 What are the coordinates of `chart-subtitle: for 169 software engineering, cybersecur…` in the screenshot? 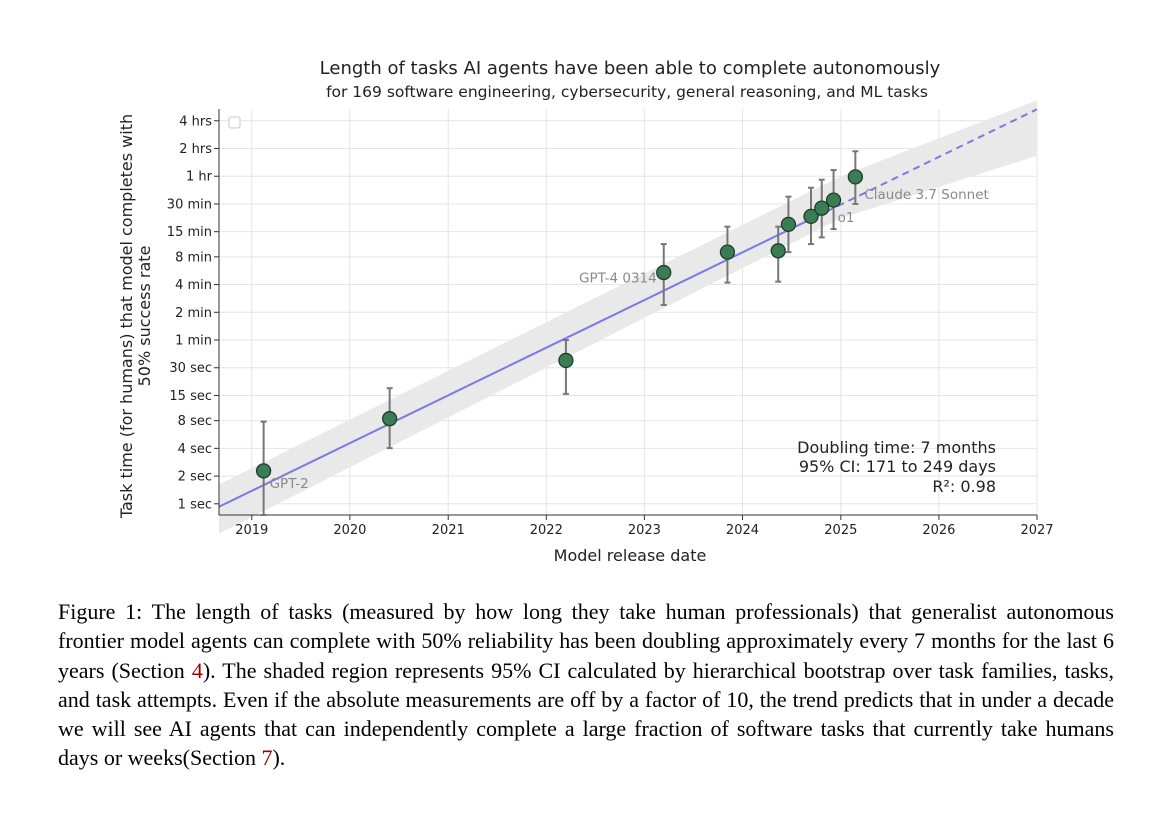 It's located at (627, 92).